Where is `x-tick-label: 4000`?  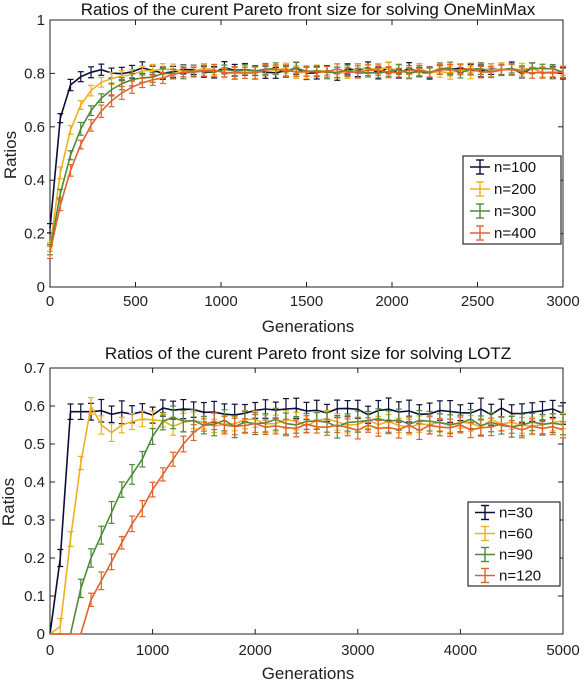 x-tick-label: 4000 is located at coordinates (460, 650).